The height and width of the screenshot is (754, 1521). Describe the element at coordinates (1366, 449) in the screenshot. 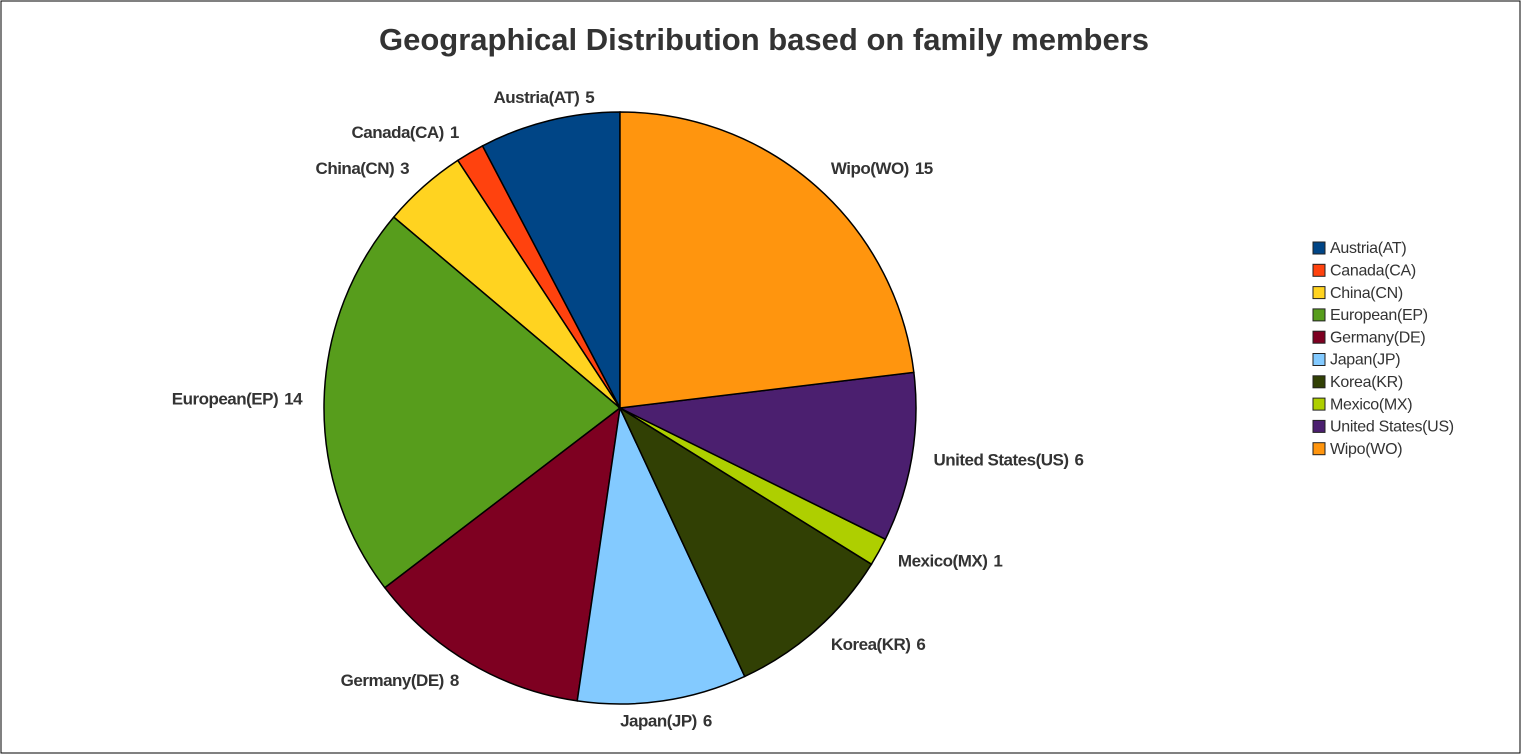

I see `legend-label: Wipo(WO)` at that location.